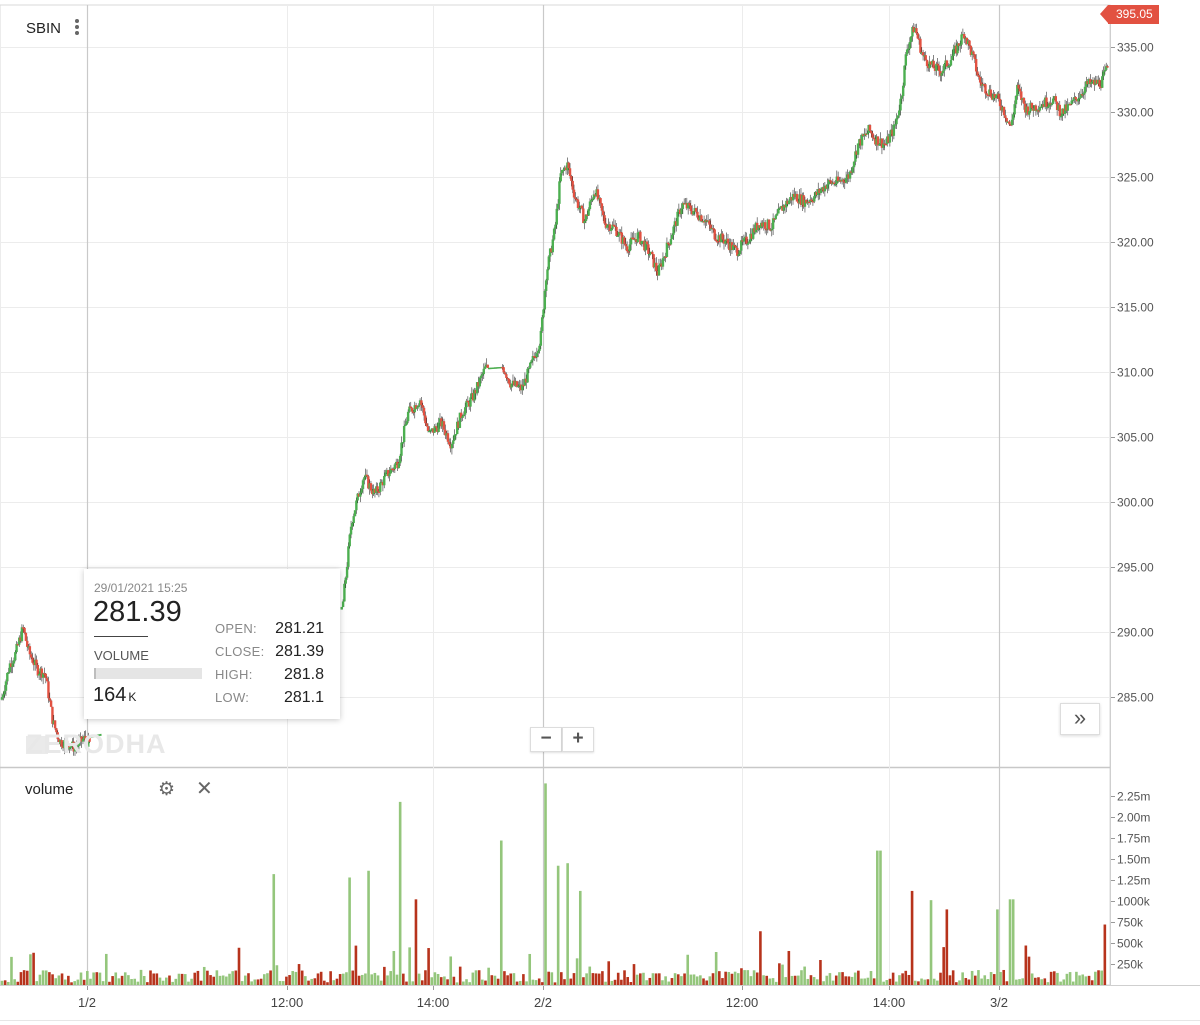  What do you see at coordinates (95, 736) in the screenshot?
I see `price-gap-segment` at bounding box center [95, 736].